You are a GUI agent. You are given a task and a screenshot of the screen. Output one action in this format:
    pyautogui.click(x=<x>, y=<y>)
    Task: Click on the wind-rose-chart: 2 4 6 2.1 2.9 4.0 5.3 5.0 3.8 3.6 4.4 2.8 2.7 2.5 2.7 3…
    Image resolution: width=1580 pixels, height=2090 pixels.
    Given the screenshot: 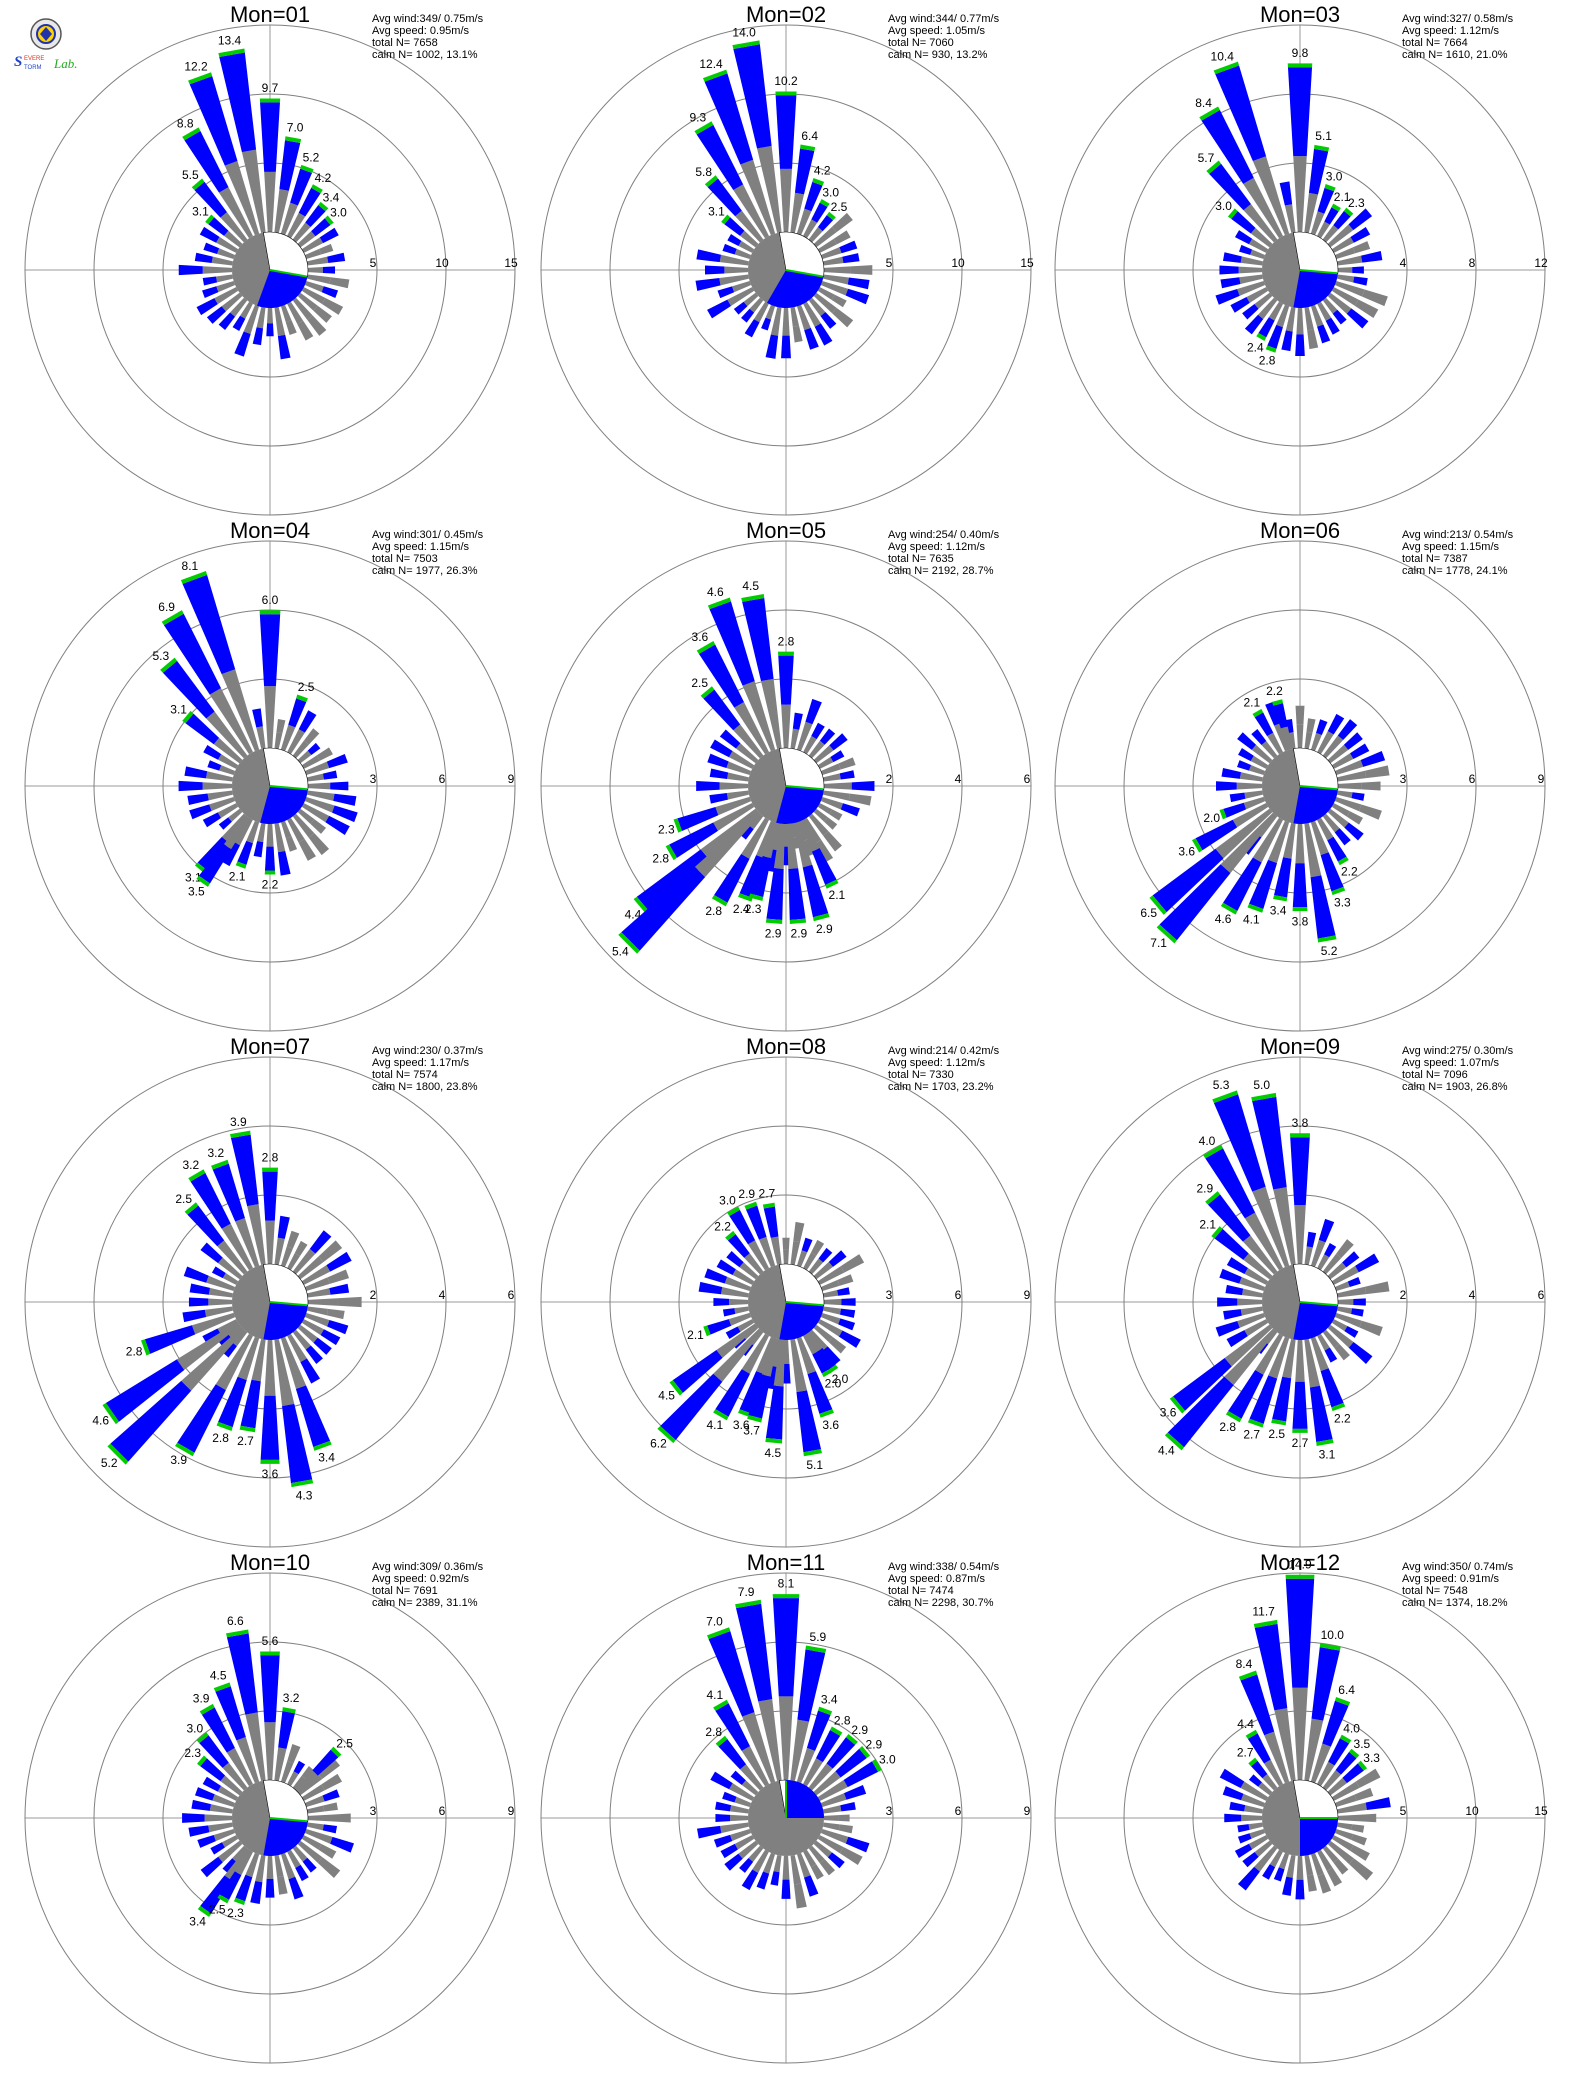 What is the action you would take?
    pyautogui.click(x=1300, y=1291)
    